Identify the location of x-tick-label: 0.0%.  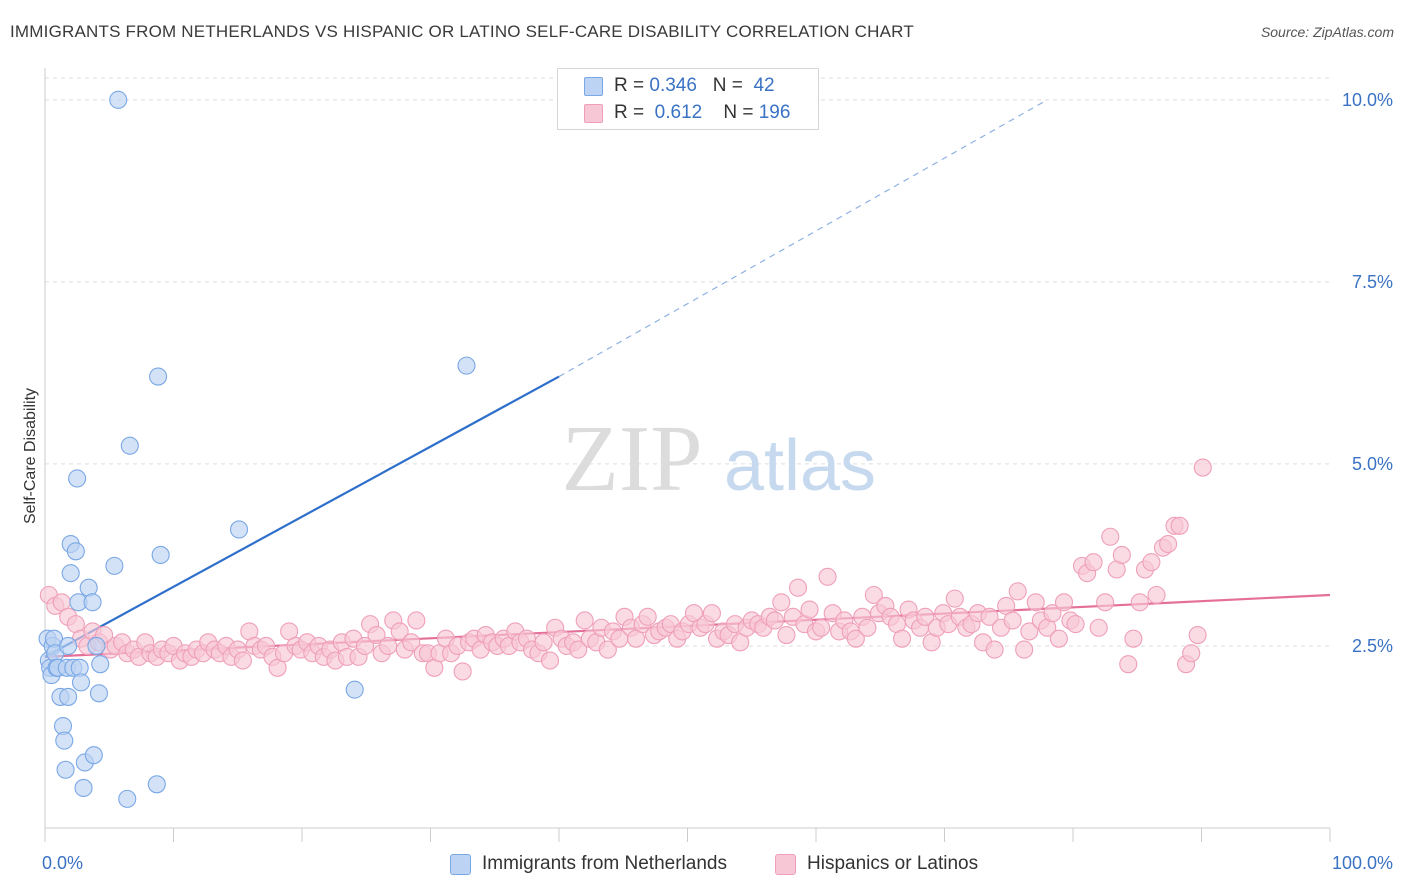
(62, 863).